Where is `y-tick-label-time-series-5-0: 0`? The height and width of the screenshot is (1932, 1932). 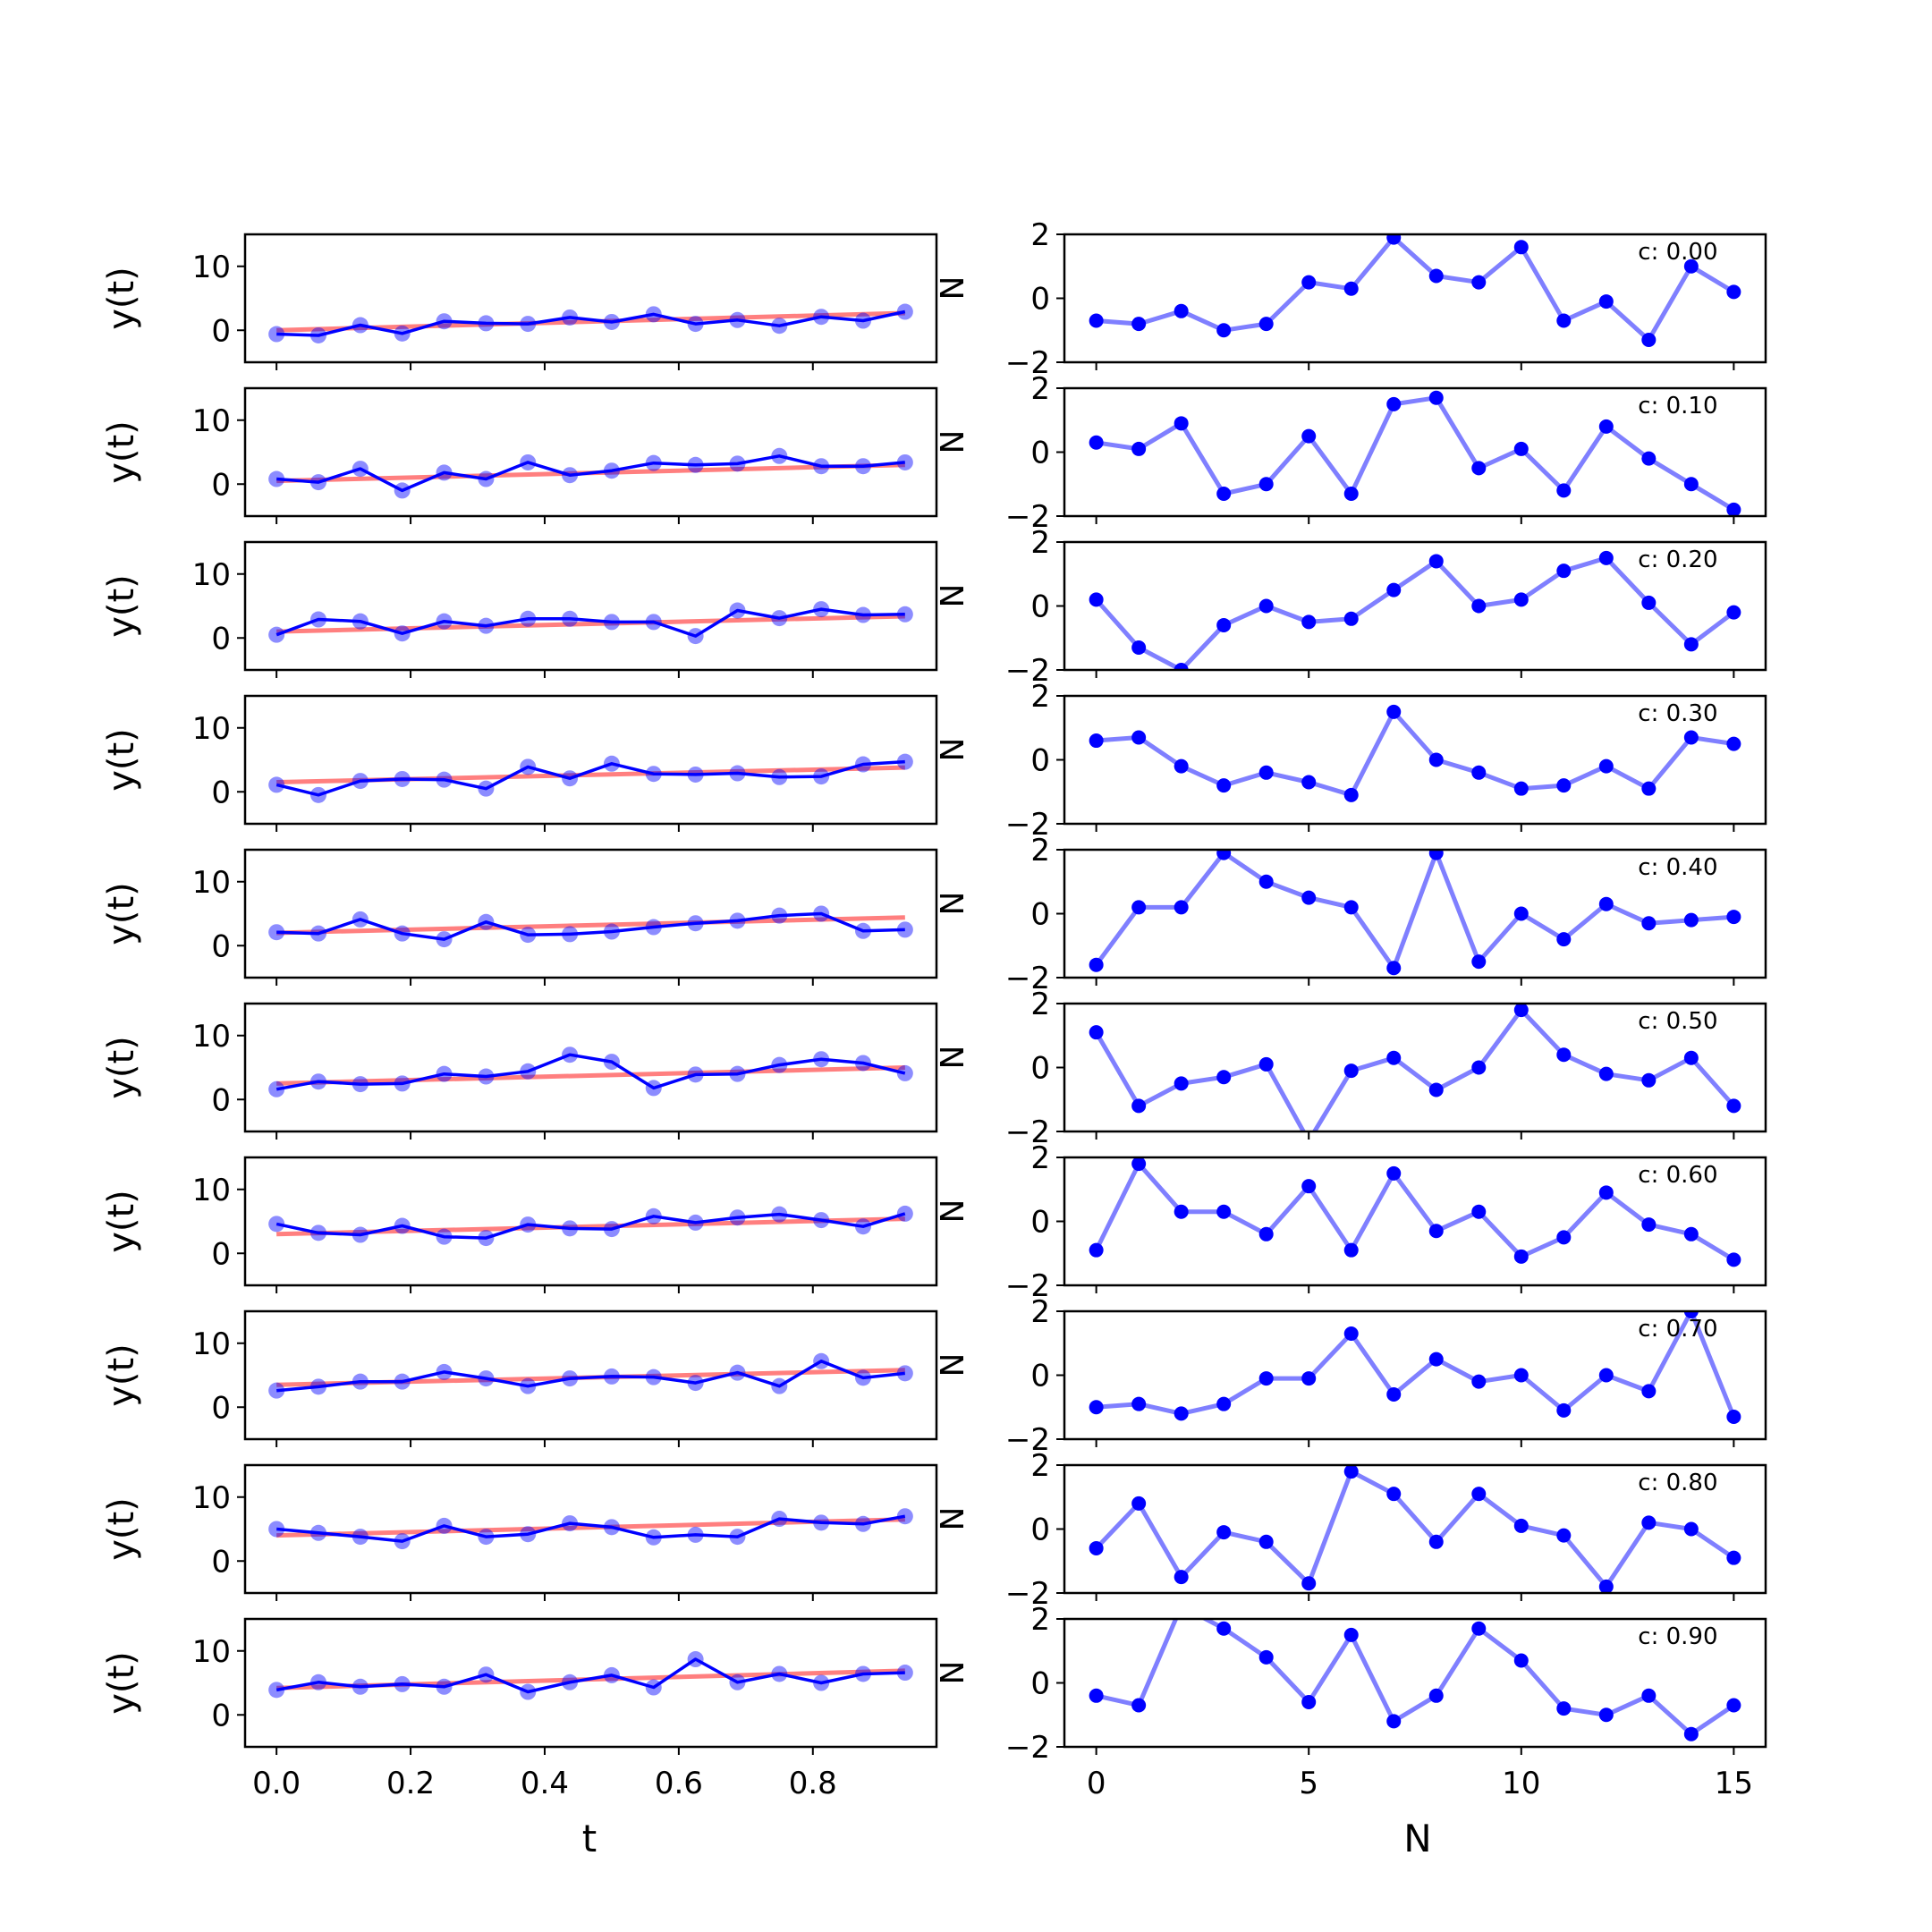
y-tick-label-time-series-5-0: 0 is located at coordinates (221, 1100).